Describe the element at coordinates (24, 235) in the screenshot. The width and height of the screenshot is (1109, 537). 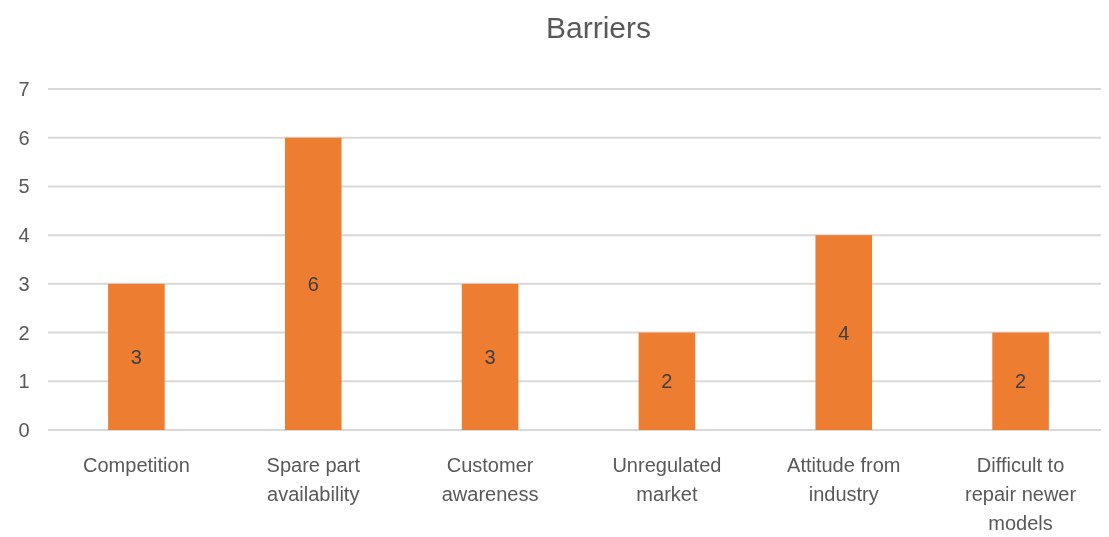
I see `y-tick-label: 4` at that location.